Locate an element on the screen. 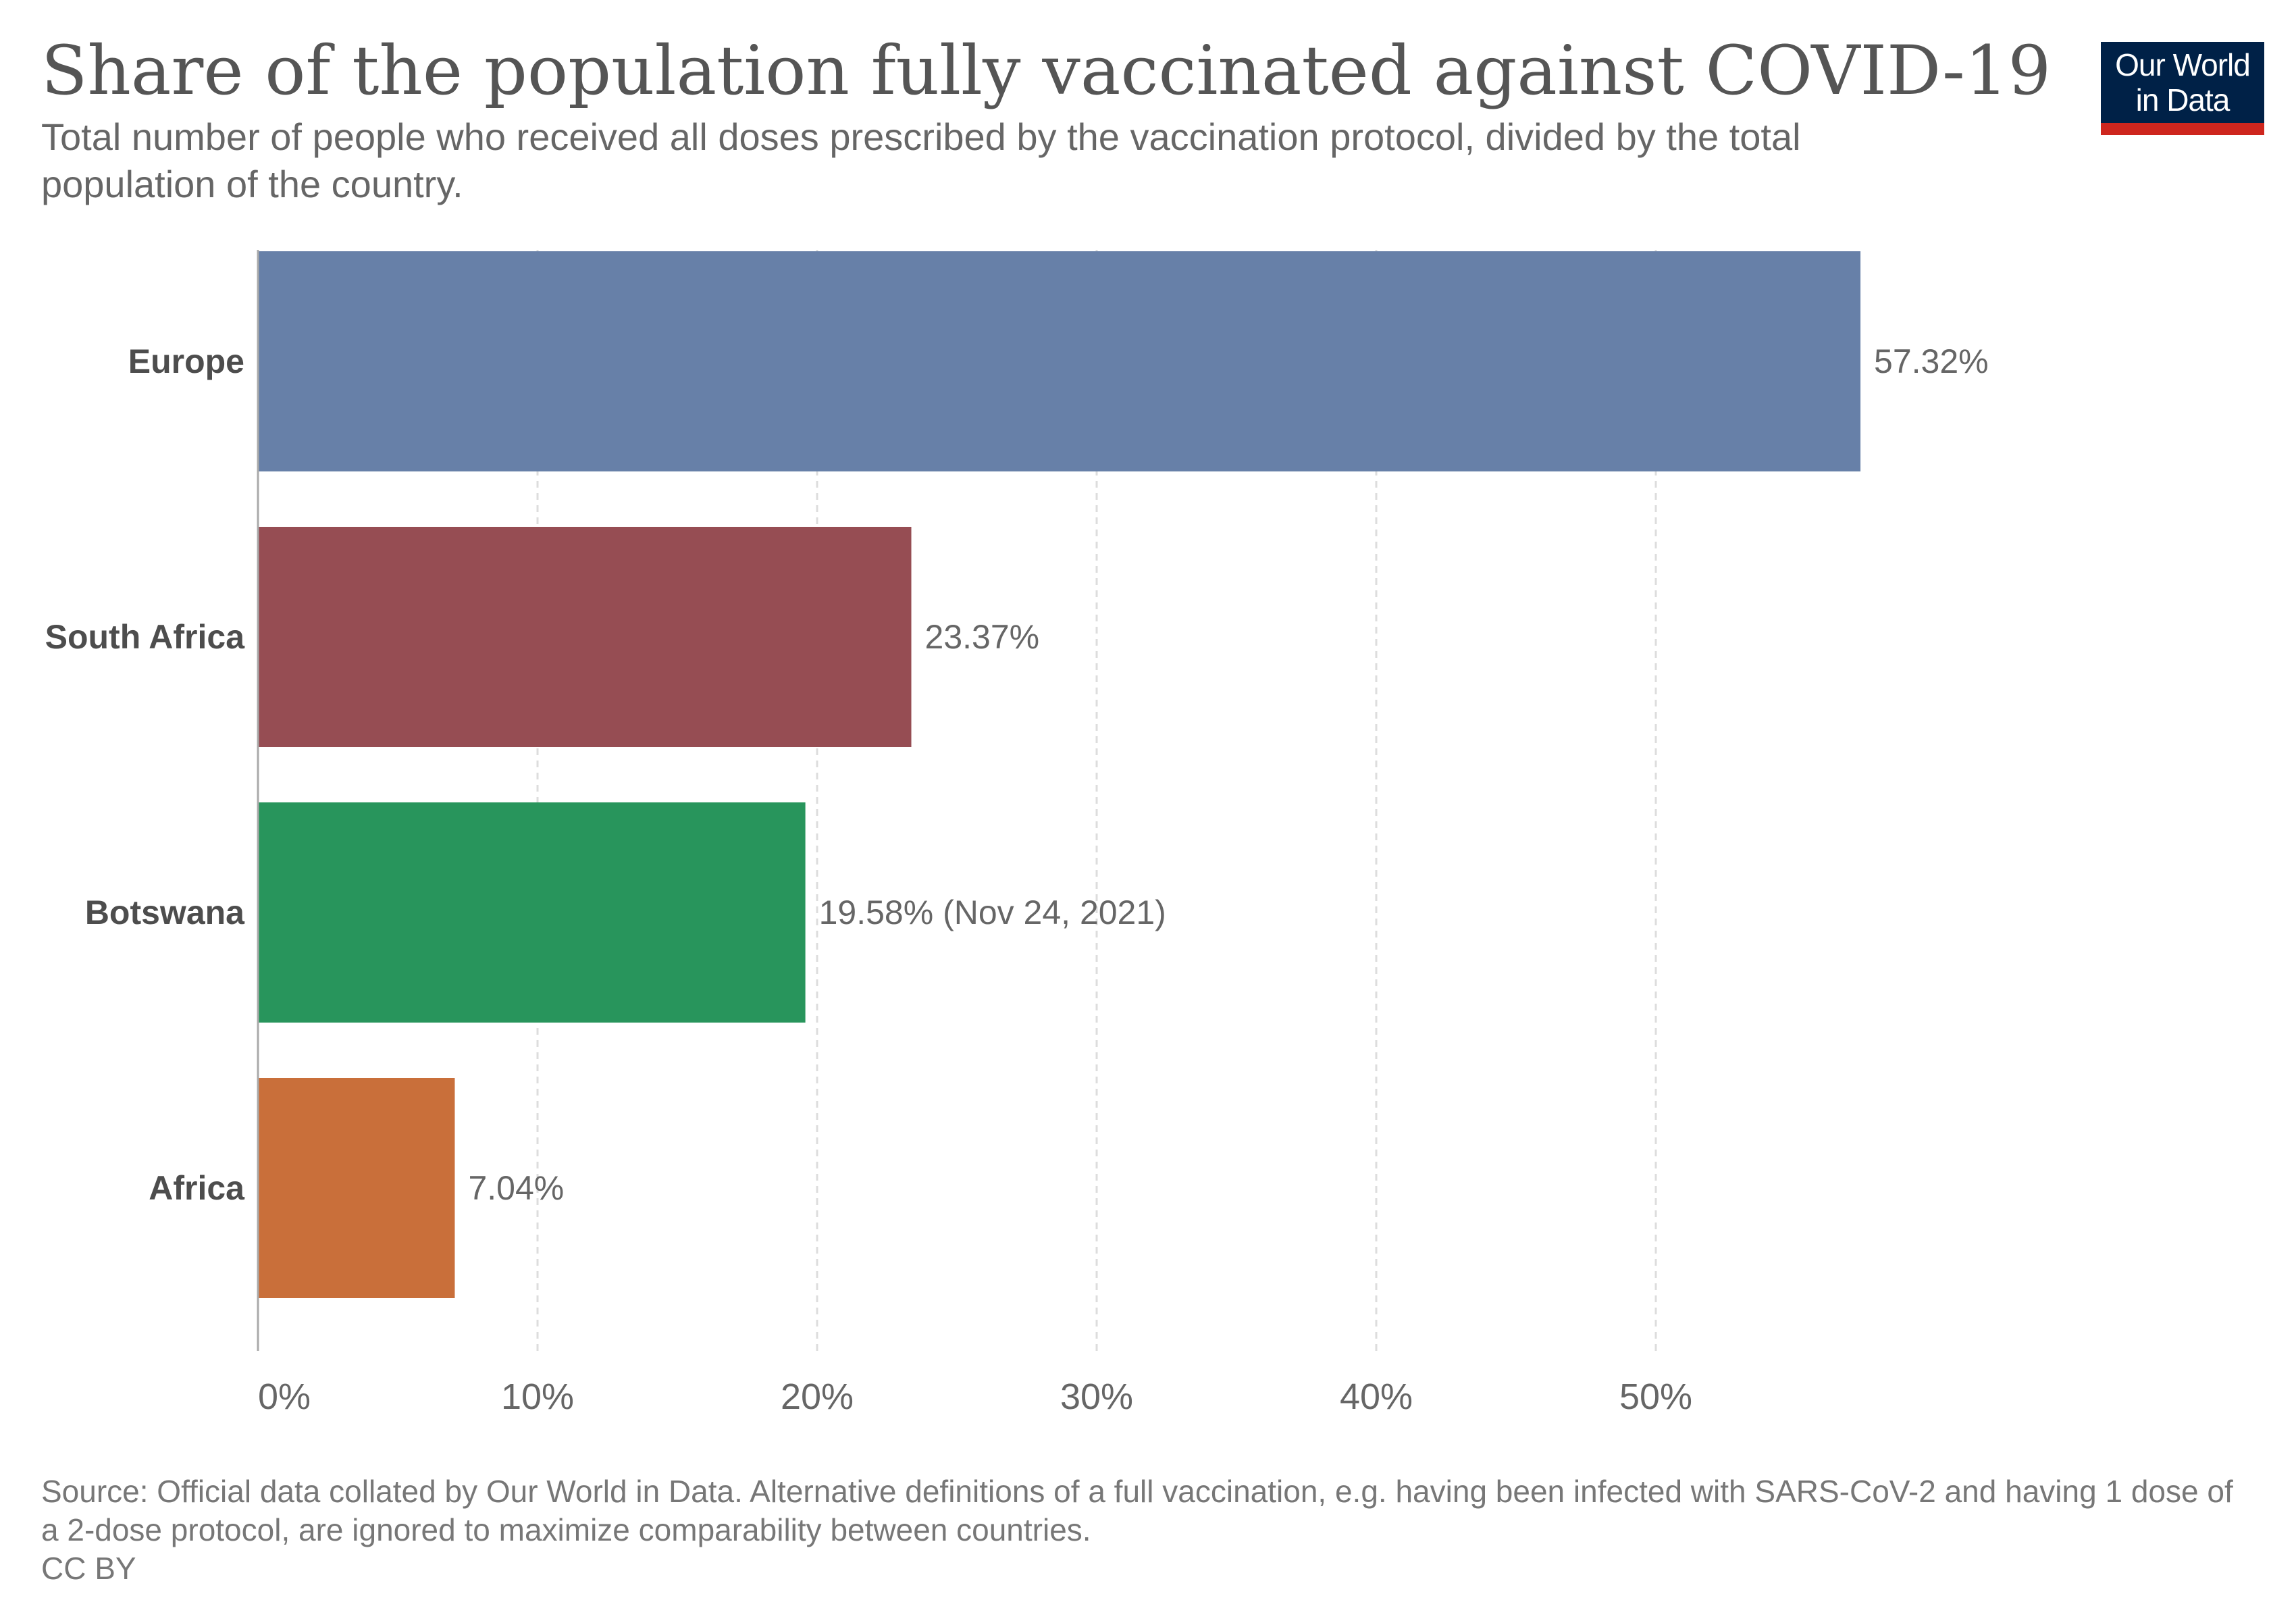 This screenshot has width=2296, height=1621. bar-europe is located at coordinates (1059, 361).